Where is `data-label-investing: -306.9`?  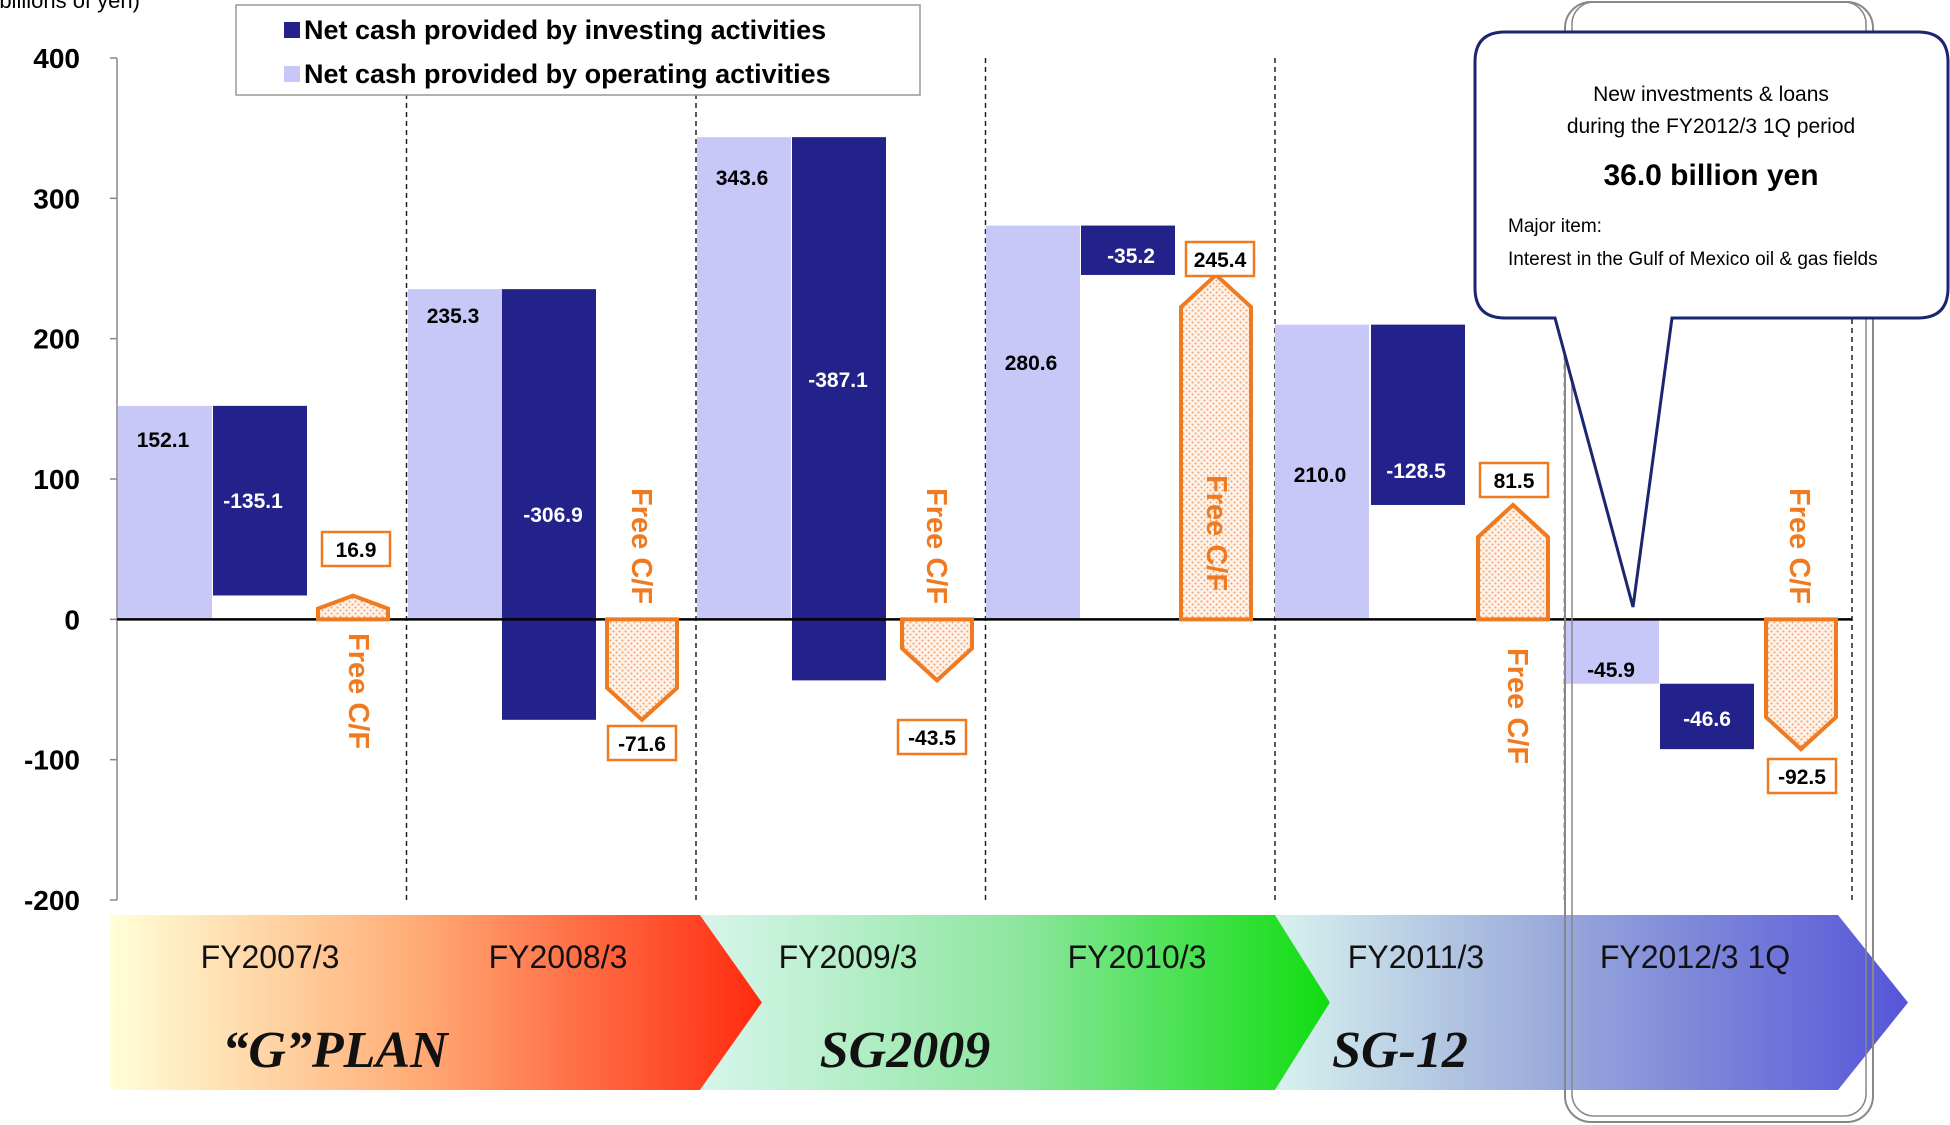
data-label-investing: -306.9 is located at coordinates (553, 515).